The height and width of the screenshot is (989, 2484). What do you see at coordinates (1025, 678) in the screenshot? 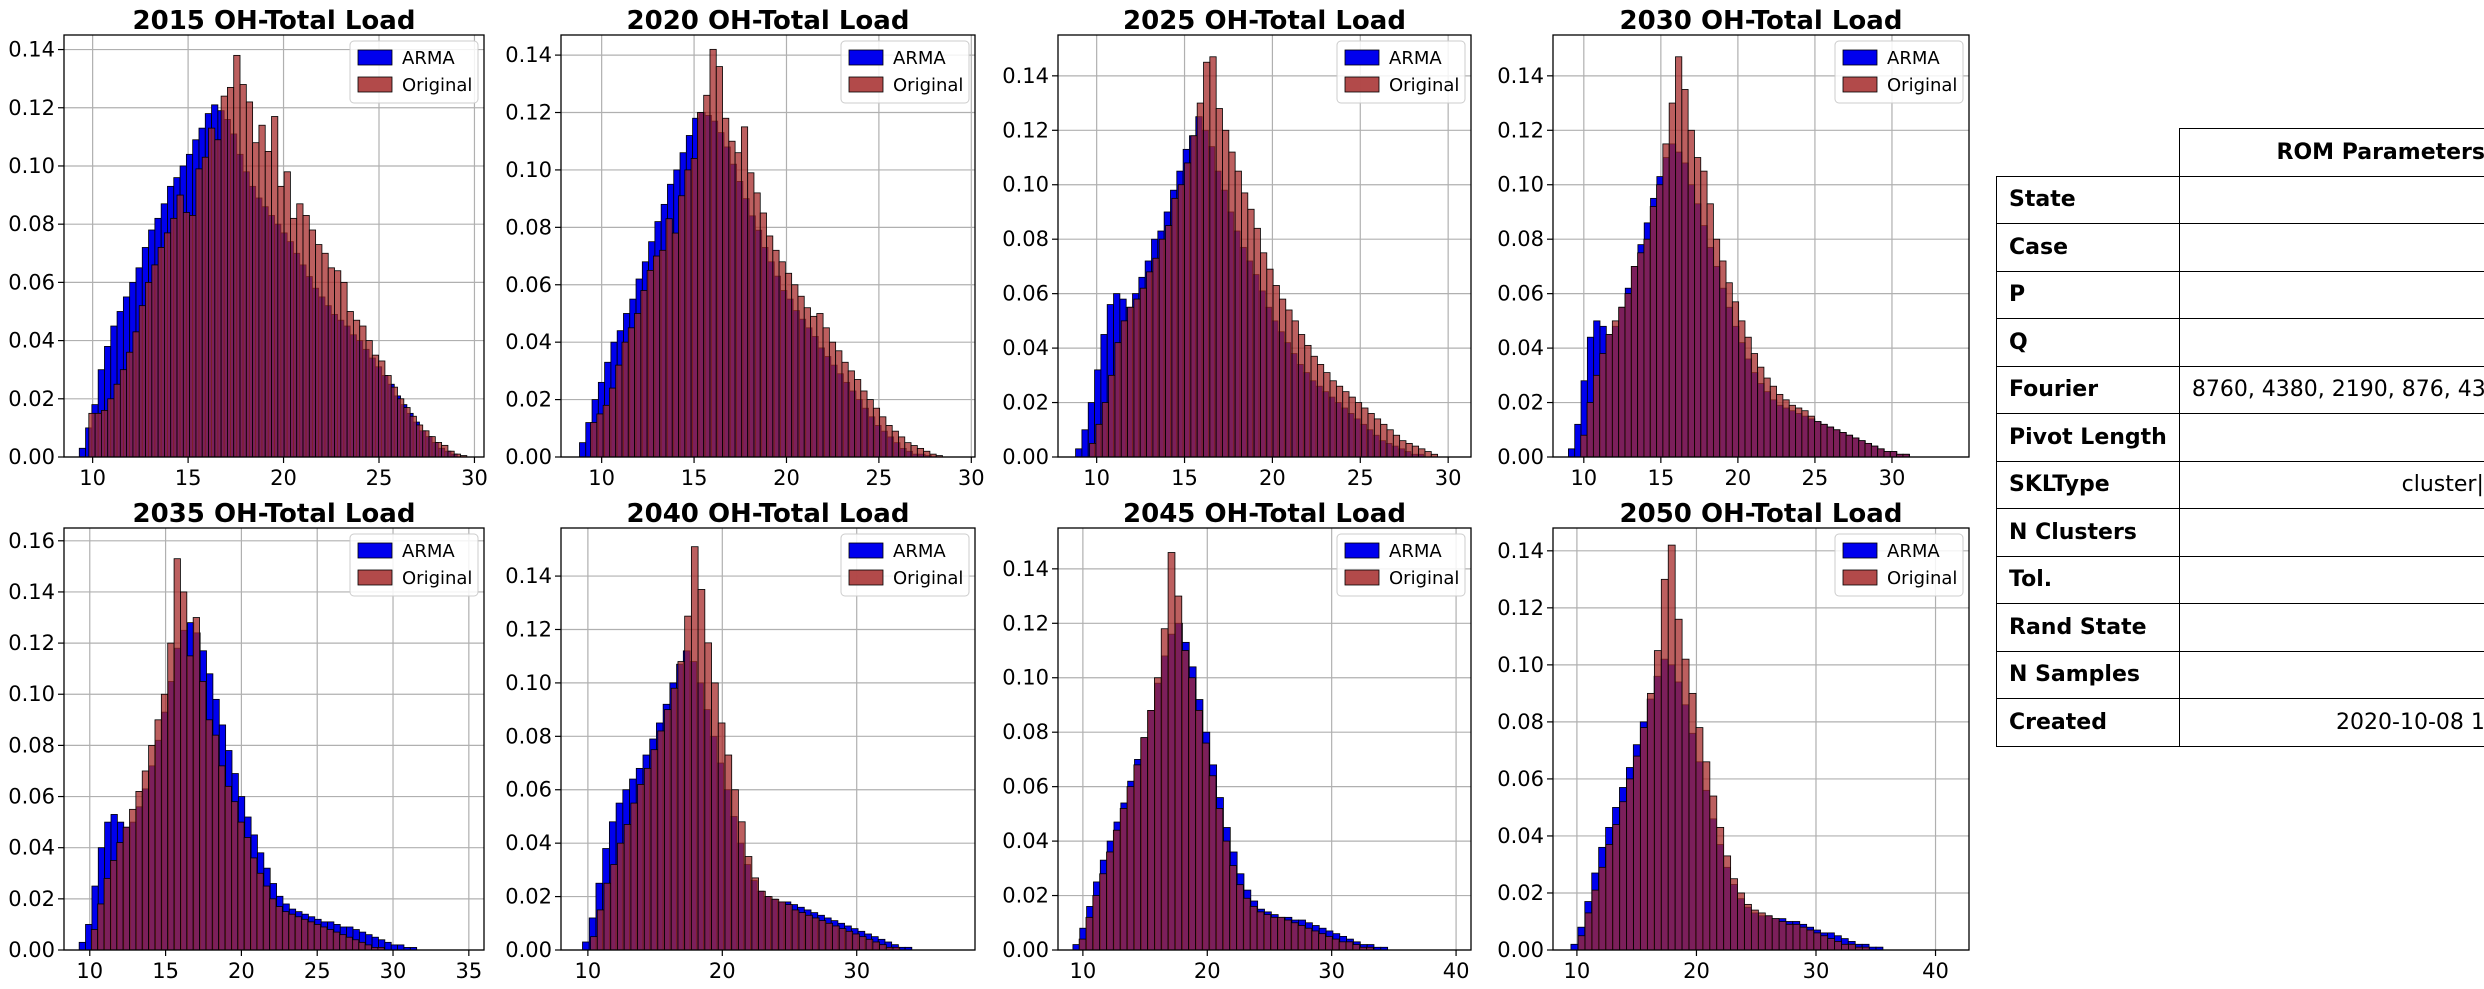
I see `y-tick-label: 0.10` at bounding box center [1025, 678].